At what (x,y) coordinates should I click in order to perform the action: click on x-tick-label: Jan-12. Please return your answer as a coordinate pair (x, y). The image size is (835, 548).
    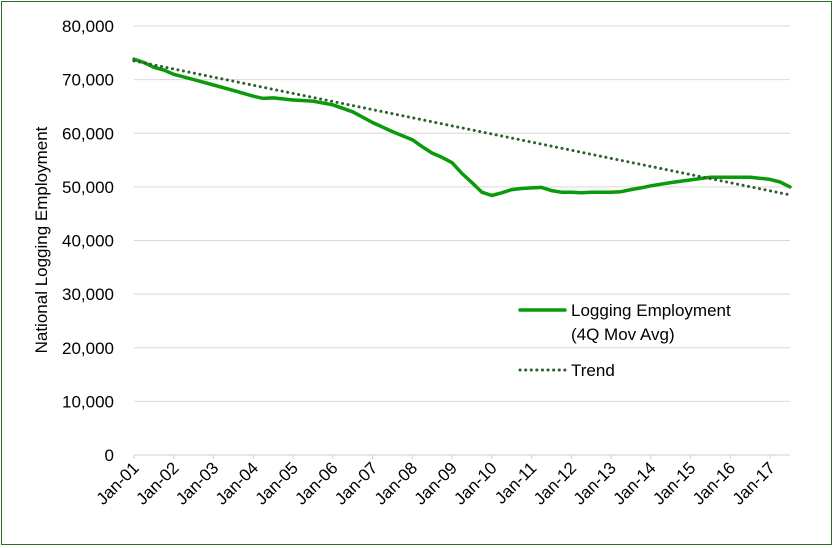
    Looking at the image, I should click on (555, 483).